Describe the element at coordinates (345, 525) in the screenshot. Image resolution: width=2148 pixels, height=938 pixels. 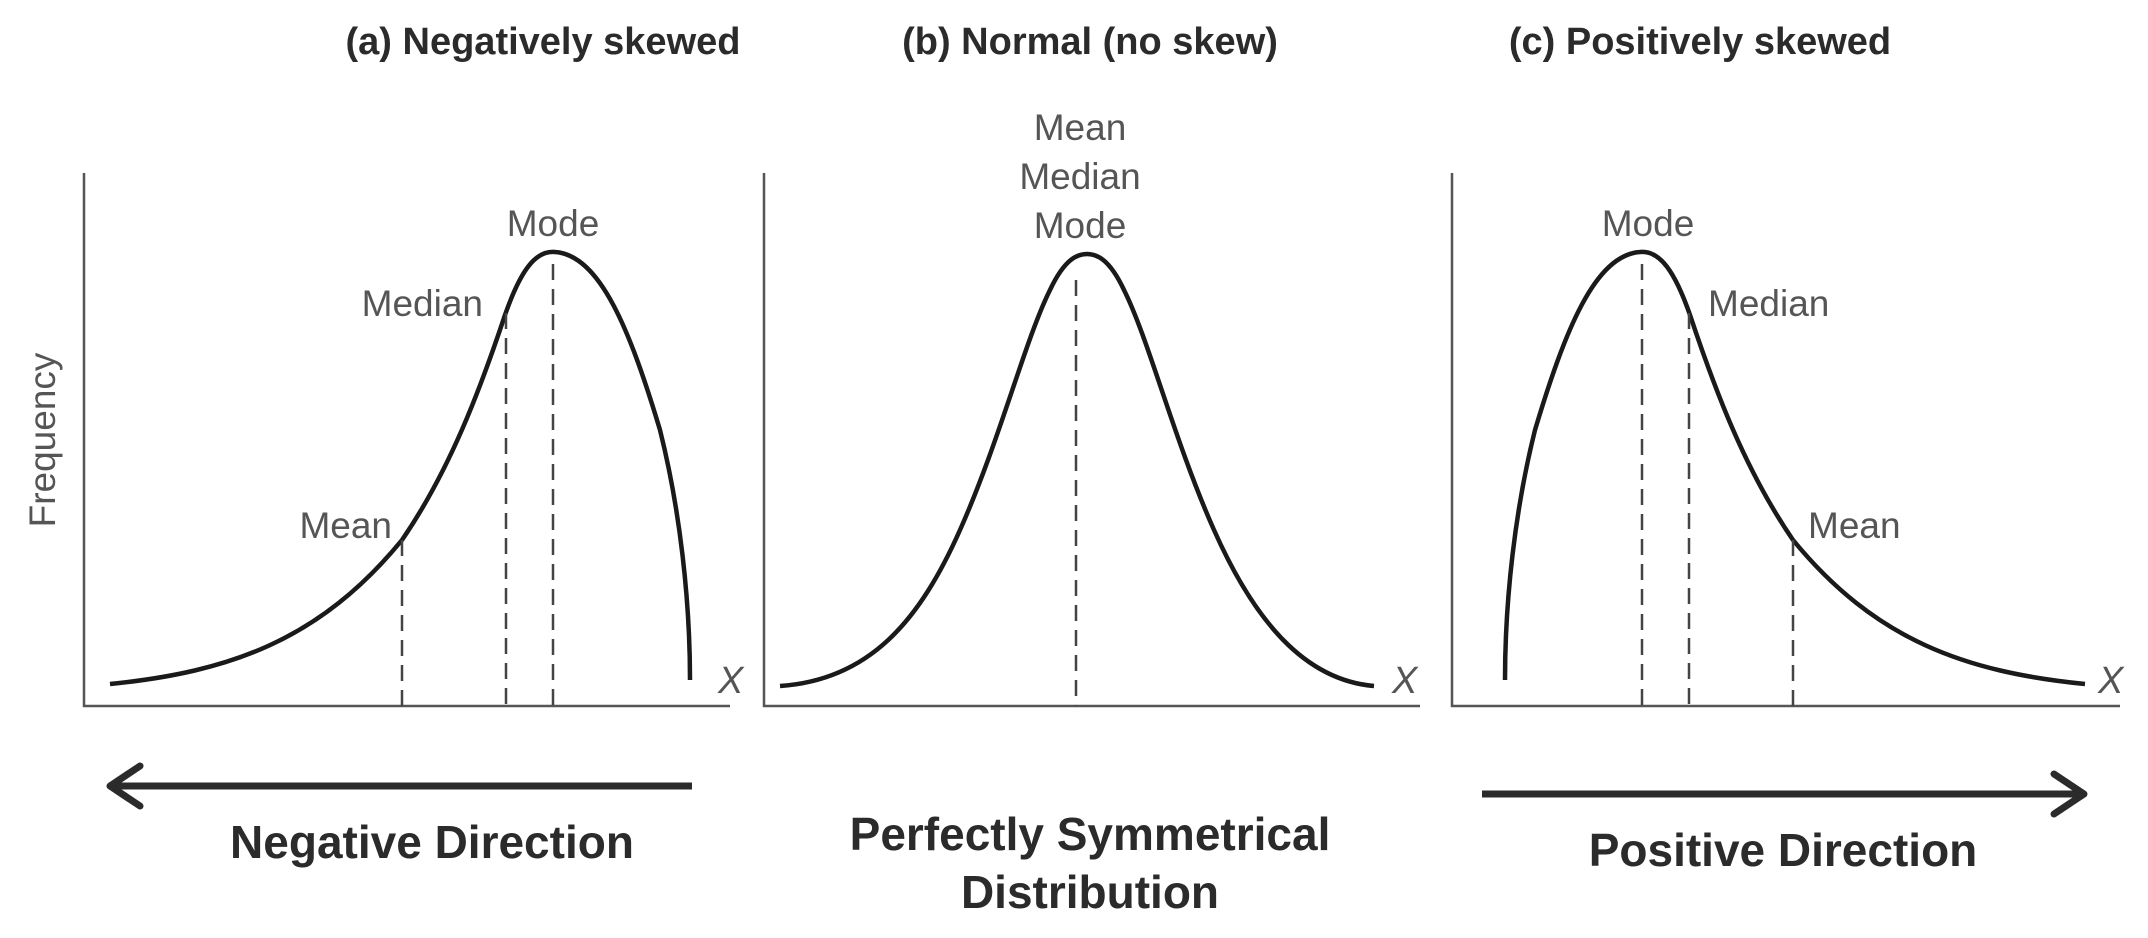
I see `panel-a-mean-label: Mean` at that location.